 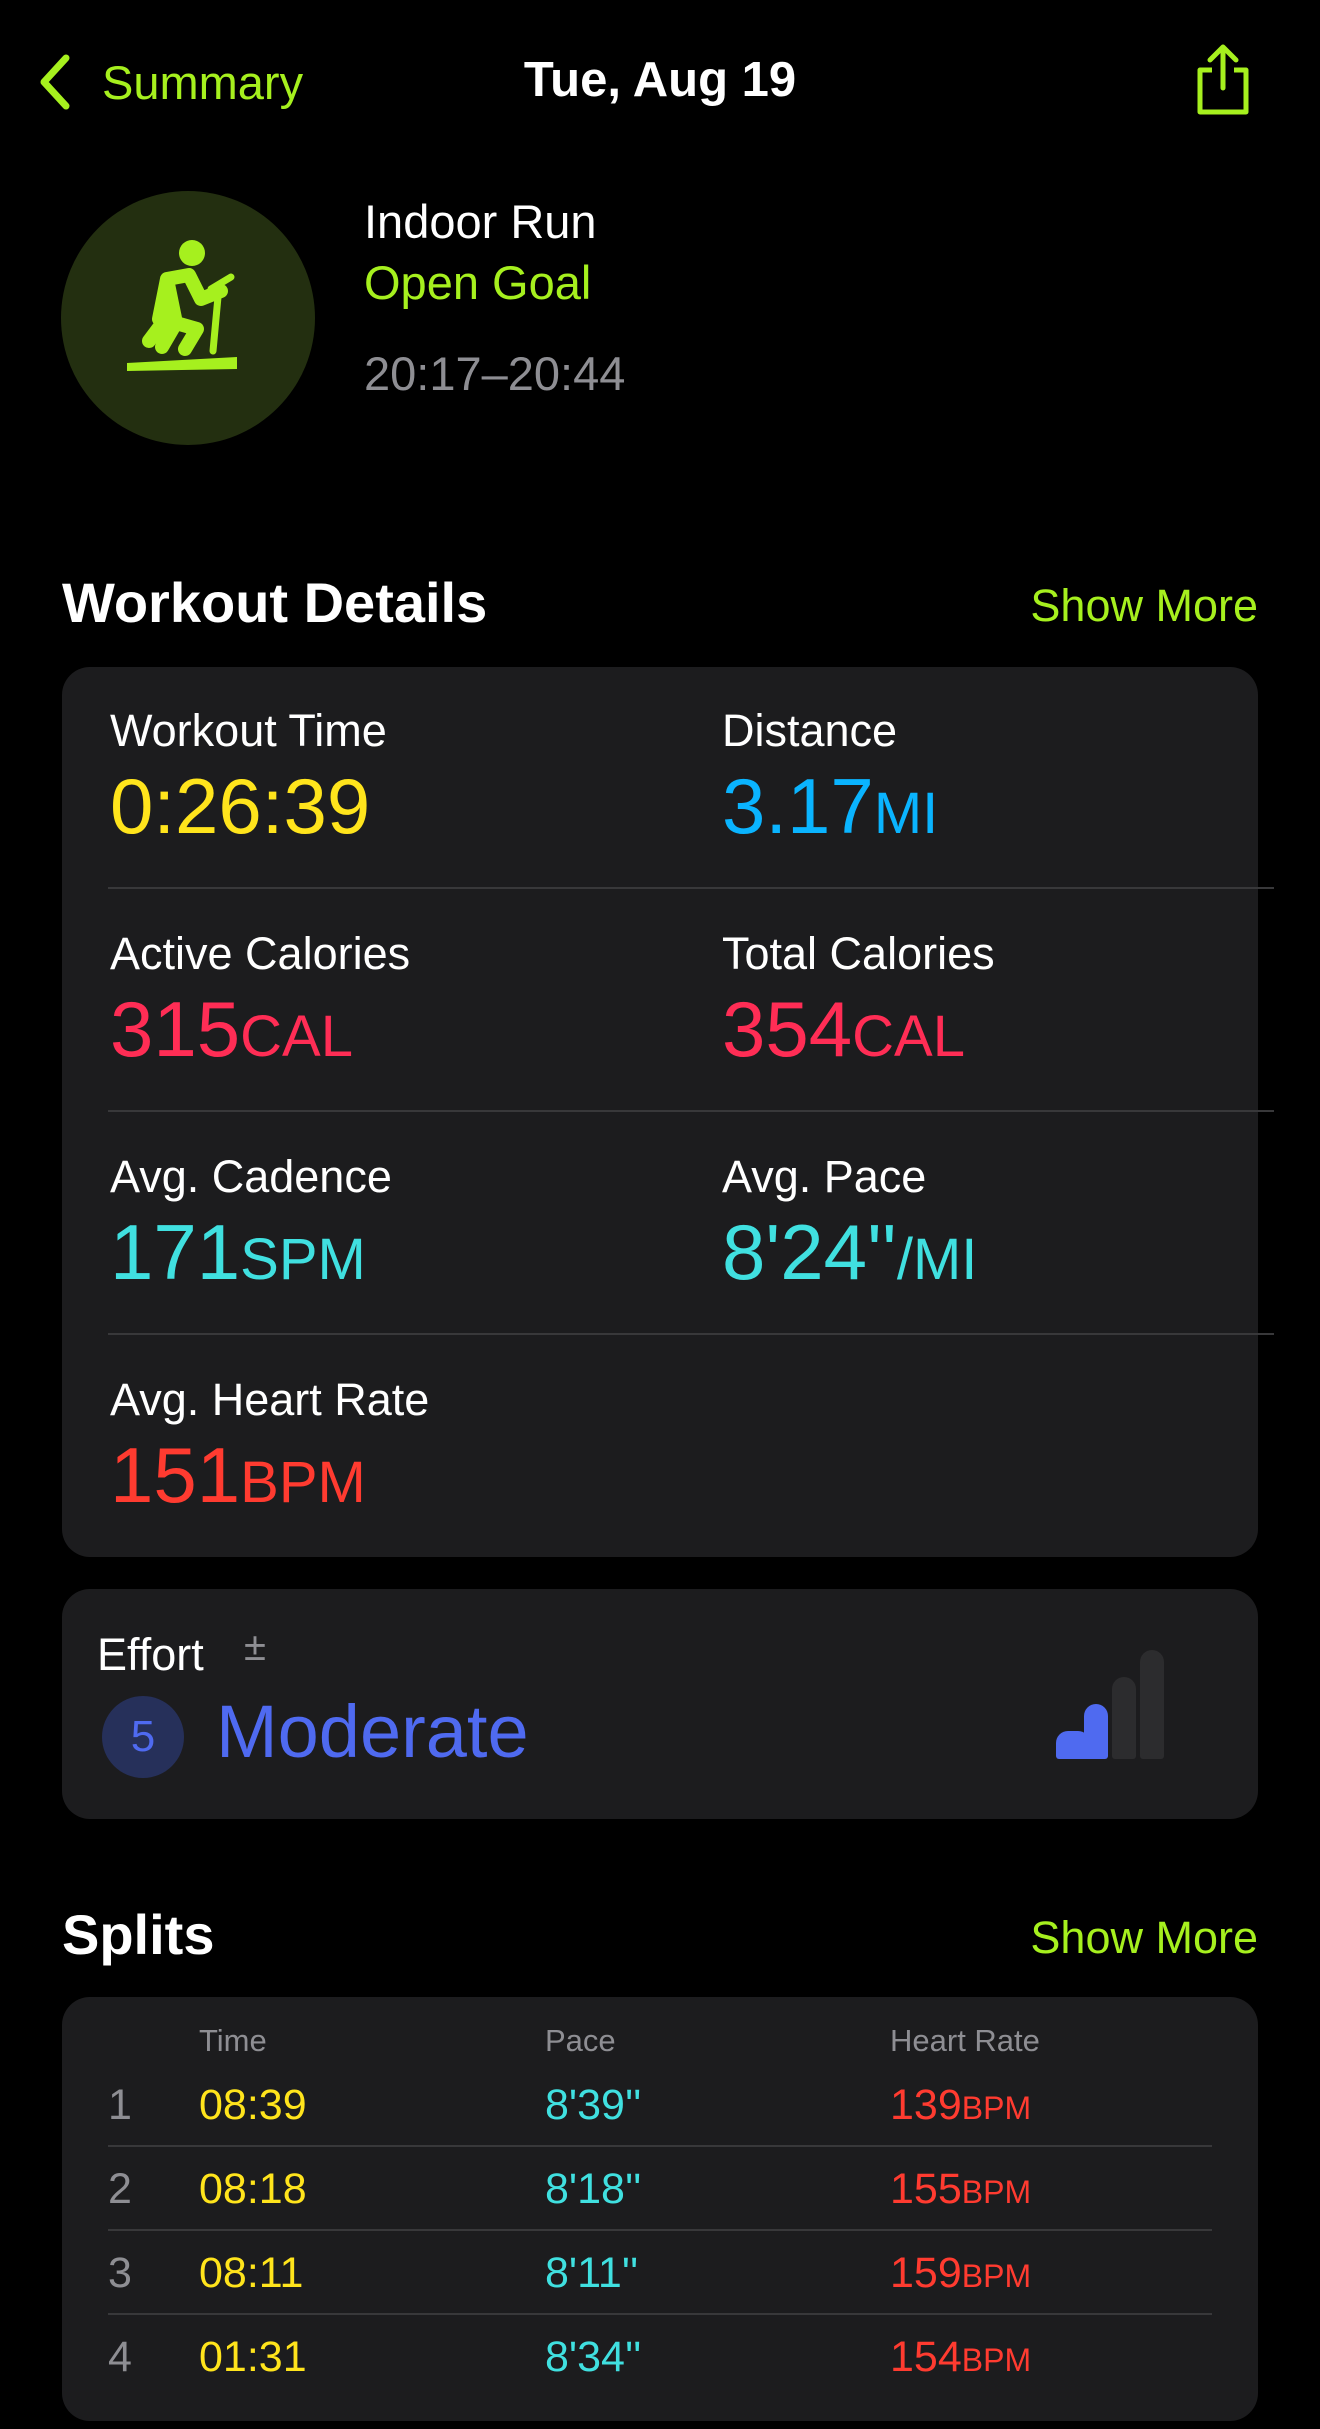 What do you see at coordinates (175, 1475) in the screenshot?
I see `avg-heart-rate-number: 151` at bounding box center [175, 1475].